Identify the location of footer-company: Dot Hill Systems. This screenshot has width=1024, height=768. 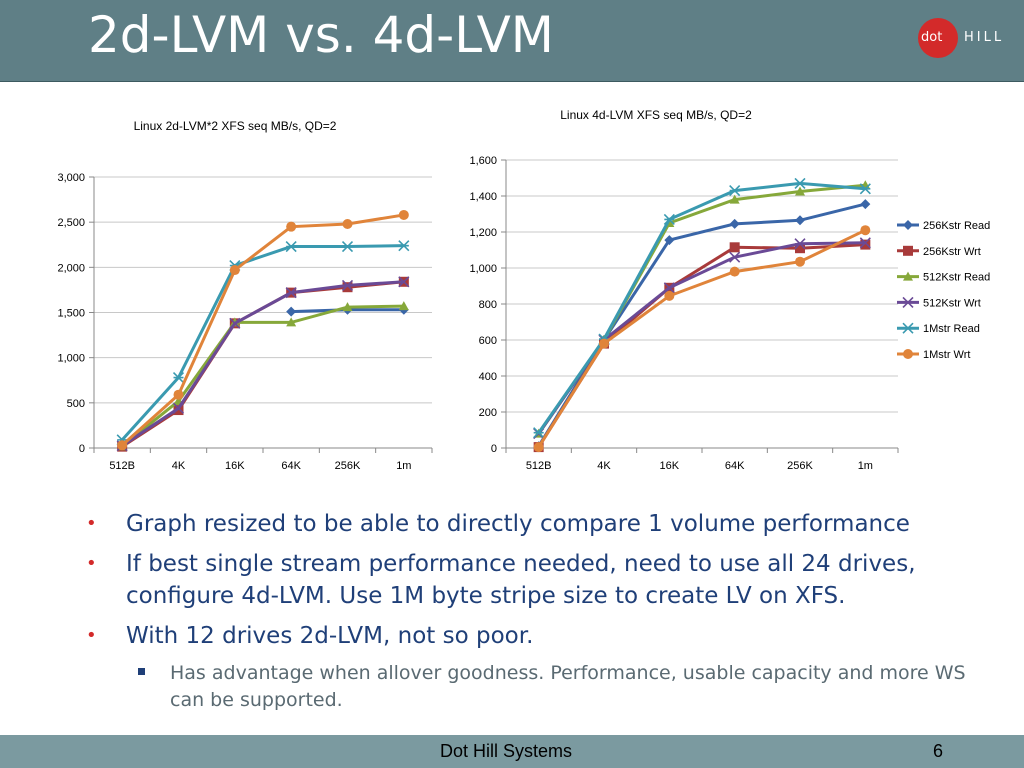
(506, 751).